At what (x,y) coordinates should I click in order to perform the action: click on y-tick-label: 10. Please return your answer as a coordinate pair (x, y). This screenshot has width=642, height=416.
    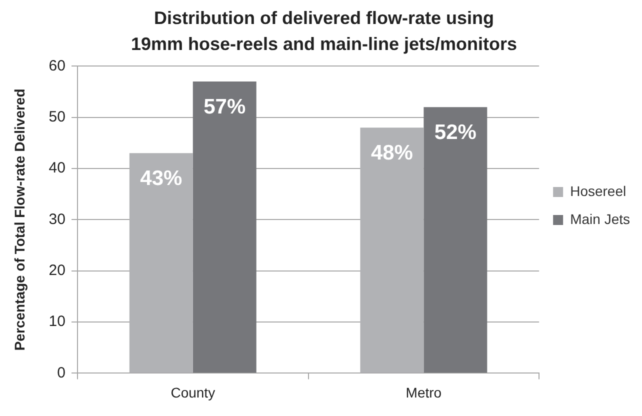
    Looking at the image, I should click on (57, 321).